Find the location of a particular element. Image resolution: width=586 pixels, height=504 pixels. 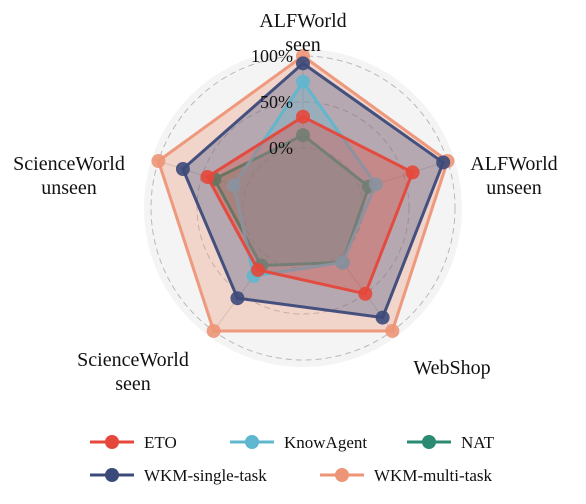

radial-tick-labels: 0% 50% 100% is located at coordinates (272, 102).